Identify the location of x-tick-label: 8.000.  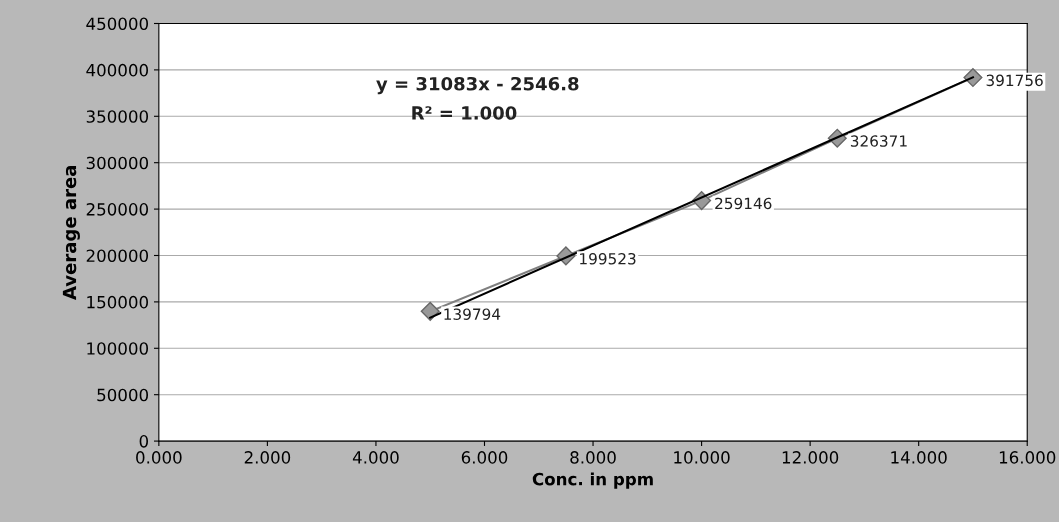
(593, 457).